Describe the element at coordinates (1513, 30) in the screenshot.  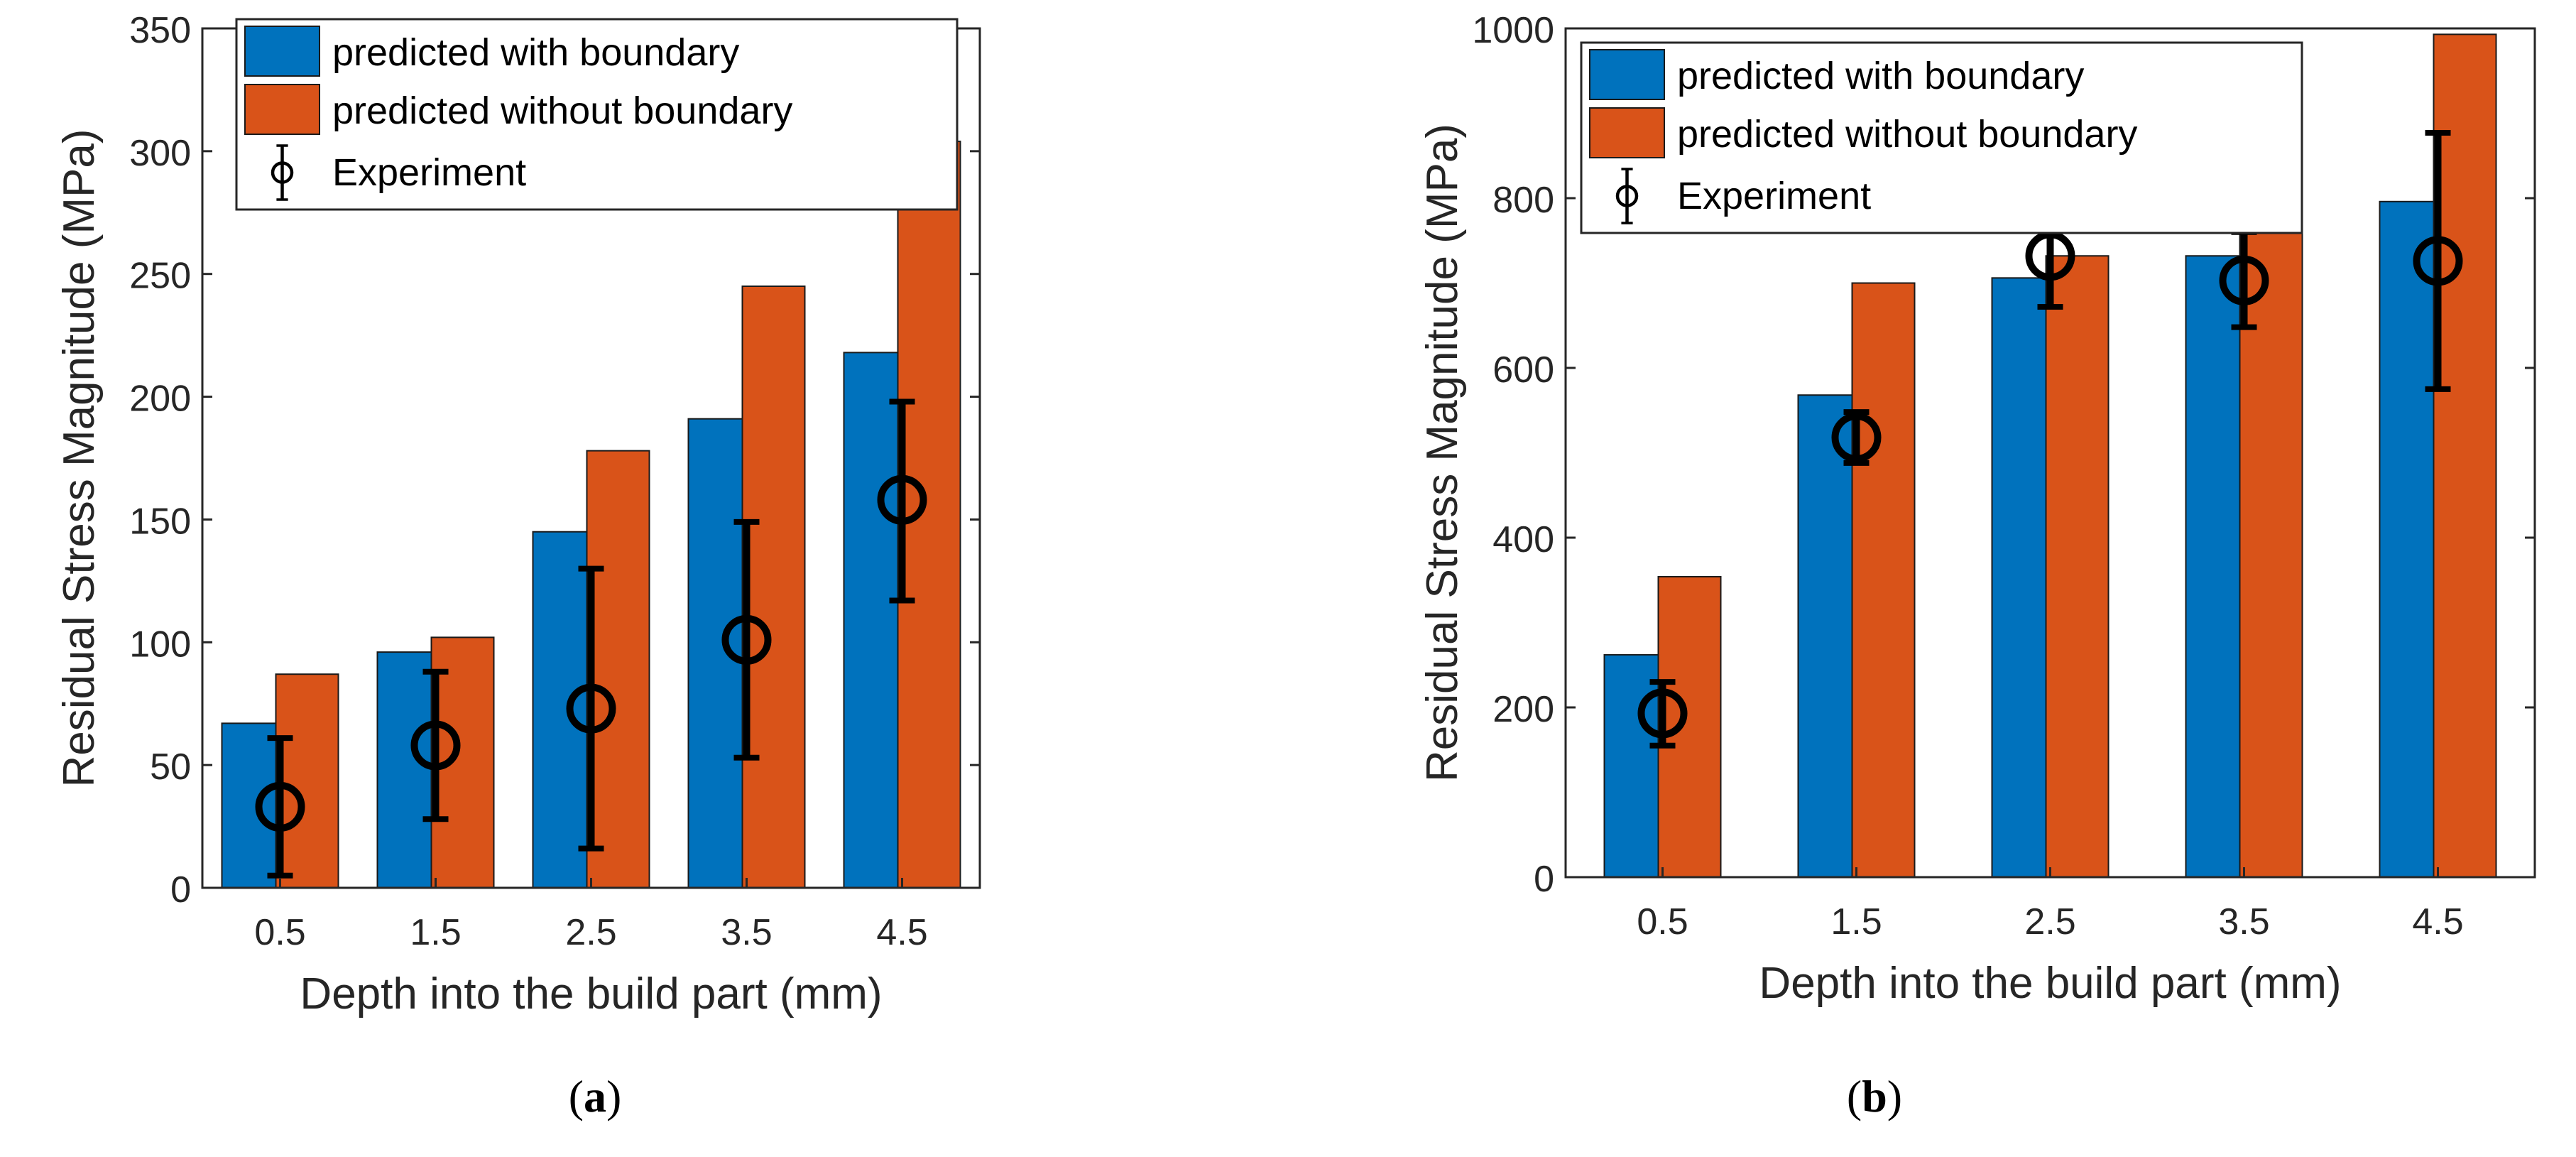
I see `chart-b-y-tick-label-1000: 1000` at that location.